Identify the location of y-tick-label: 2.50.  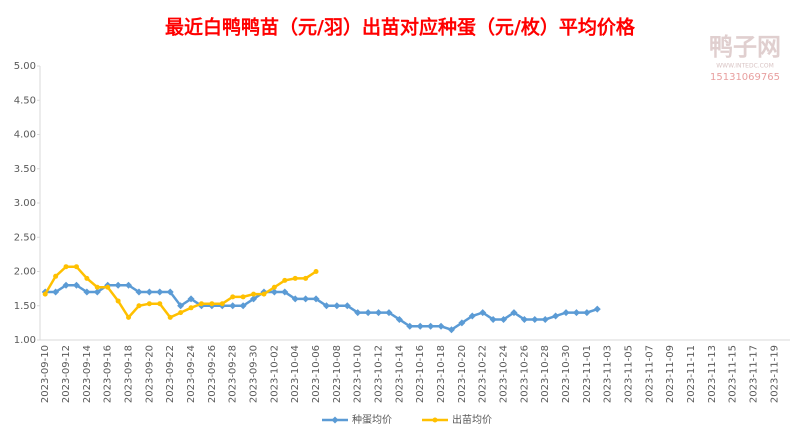
(25, 237).